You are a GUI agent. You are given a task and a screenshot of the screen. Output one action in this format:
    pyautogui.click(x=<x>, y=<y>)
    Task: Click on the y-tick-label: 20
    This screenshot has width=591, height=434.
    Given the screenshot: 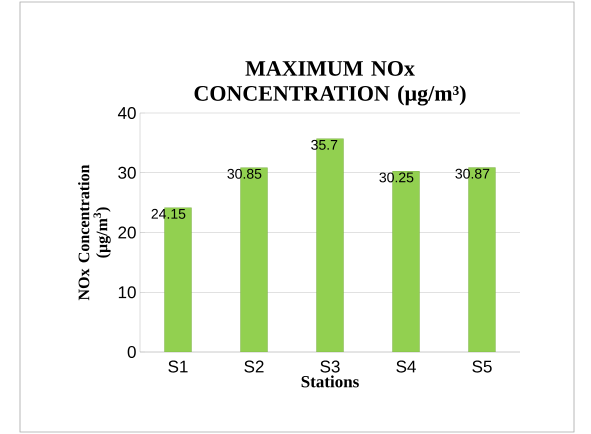 What is the action you would take?
    pyautogui.click(x=127, y=232)
    